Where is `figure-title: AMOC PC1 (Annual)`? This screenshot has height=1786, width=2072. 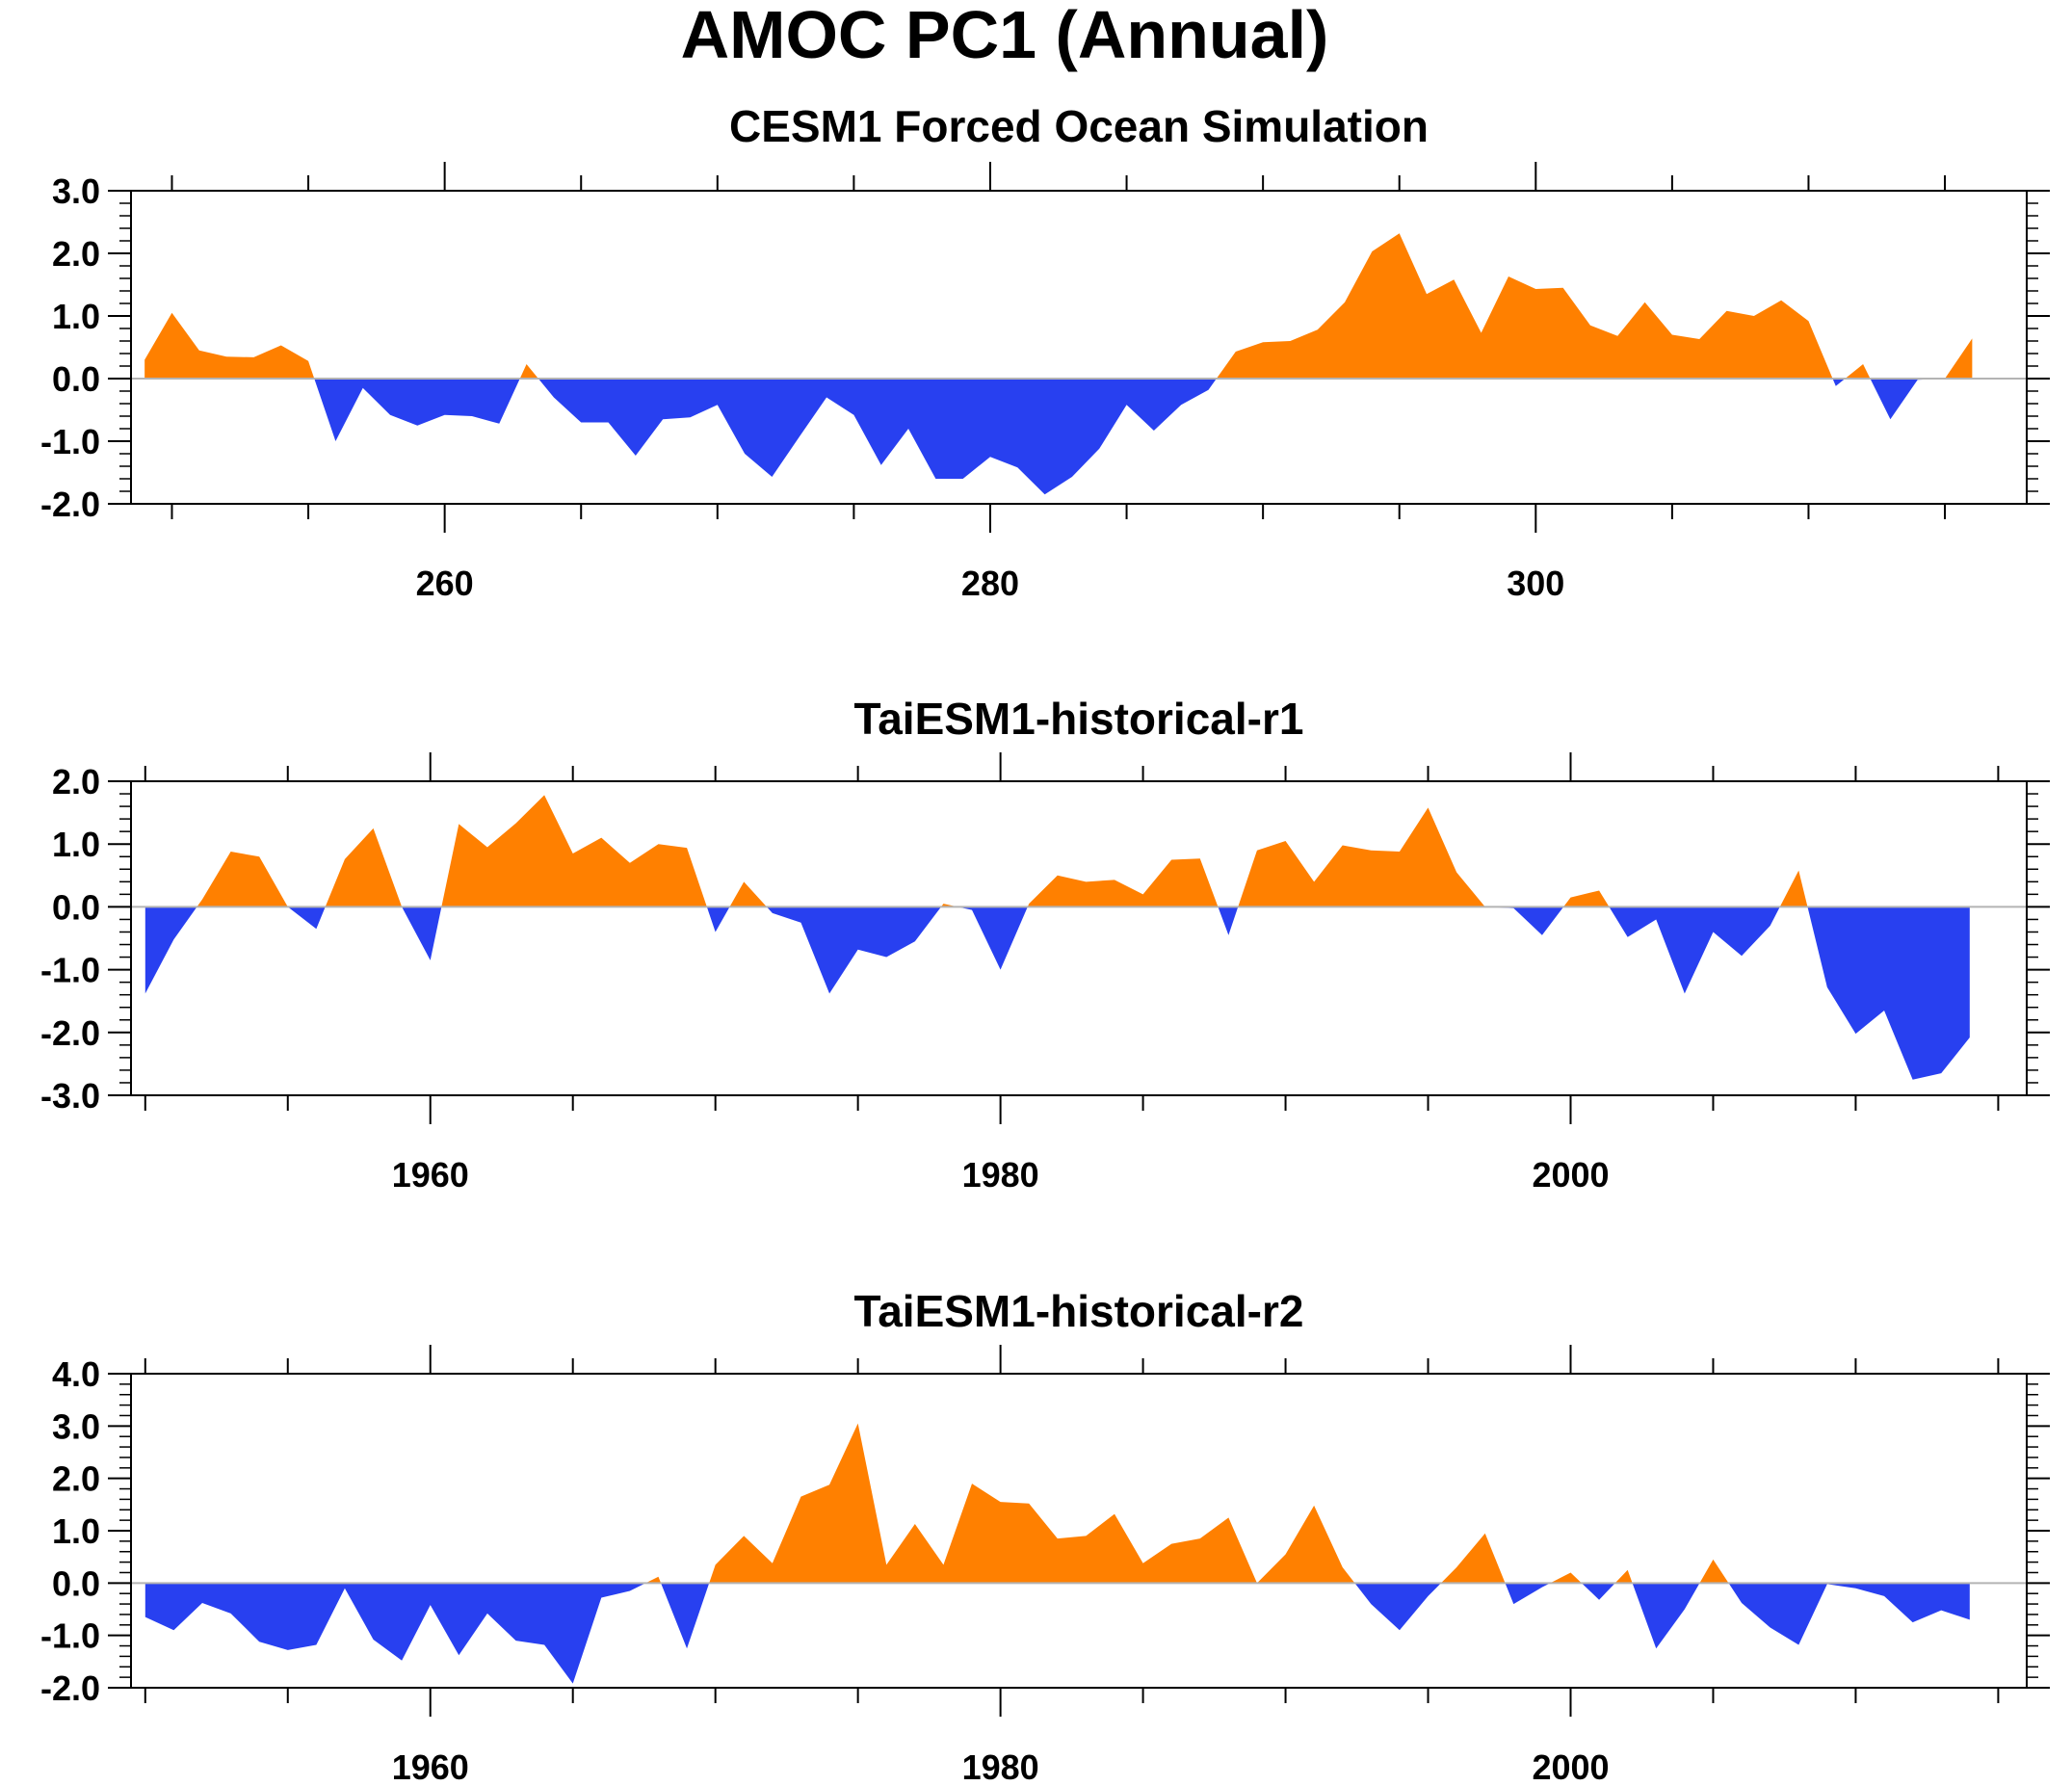 figure-title: AMOC PC1 (Annual) is located at coordinates (1005, 36).